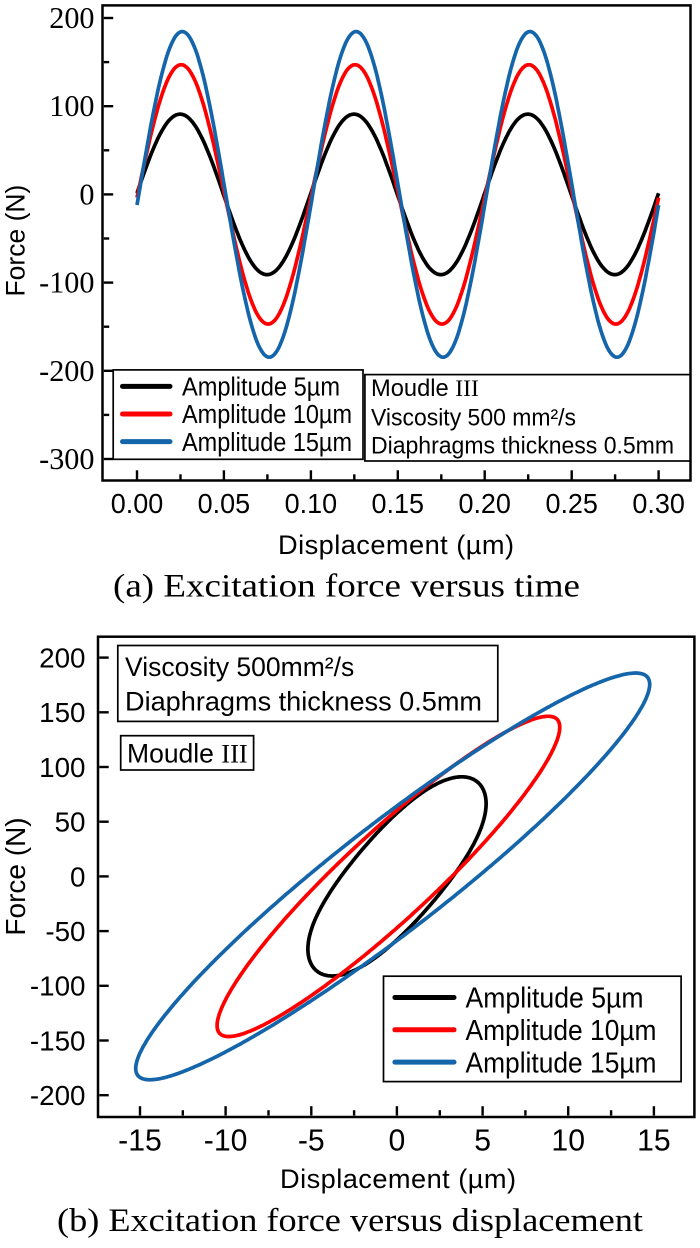  What do you see at coordinates (224, 503) in the screenshot?
I see `svg-text: 0.05` at bounding box center [224, 503].